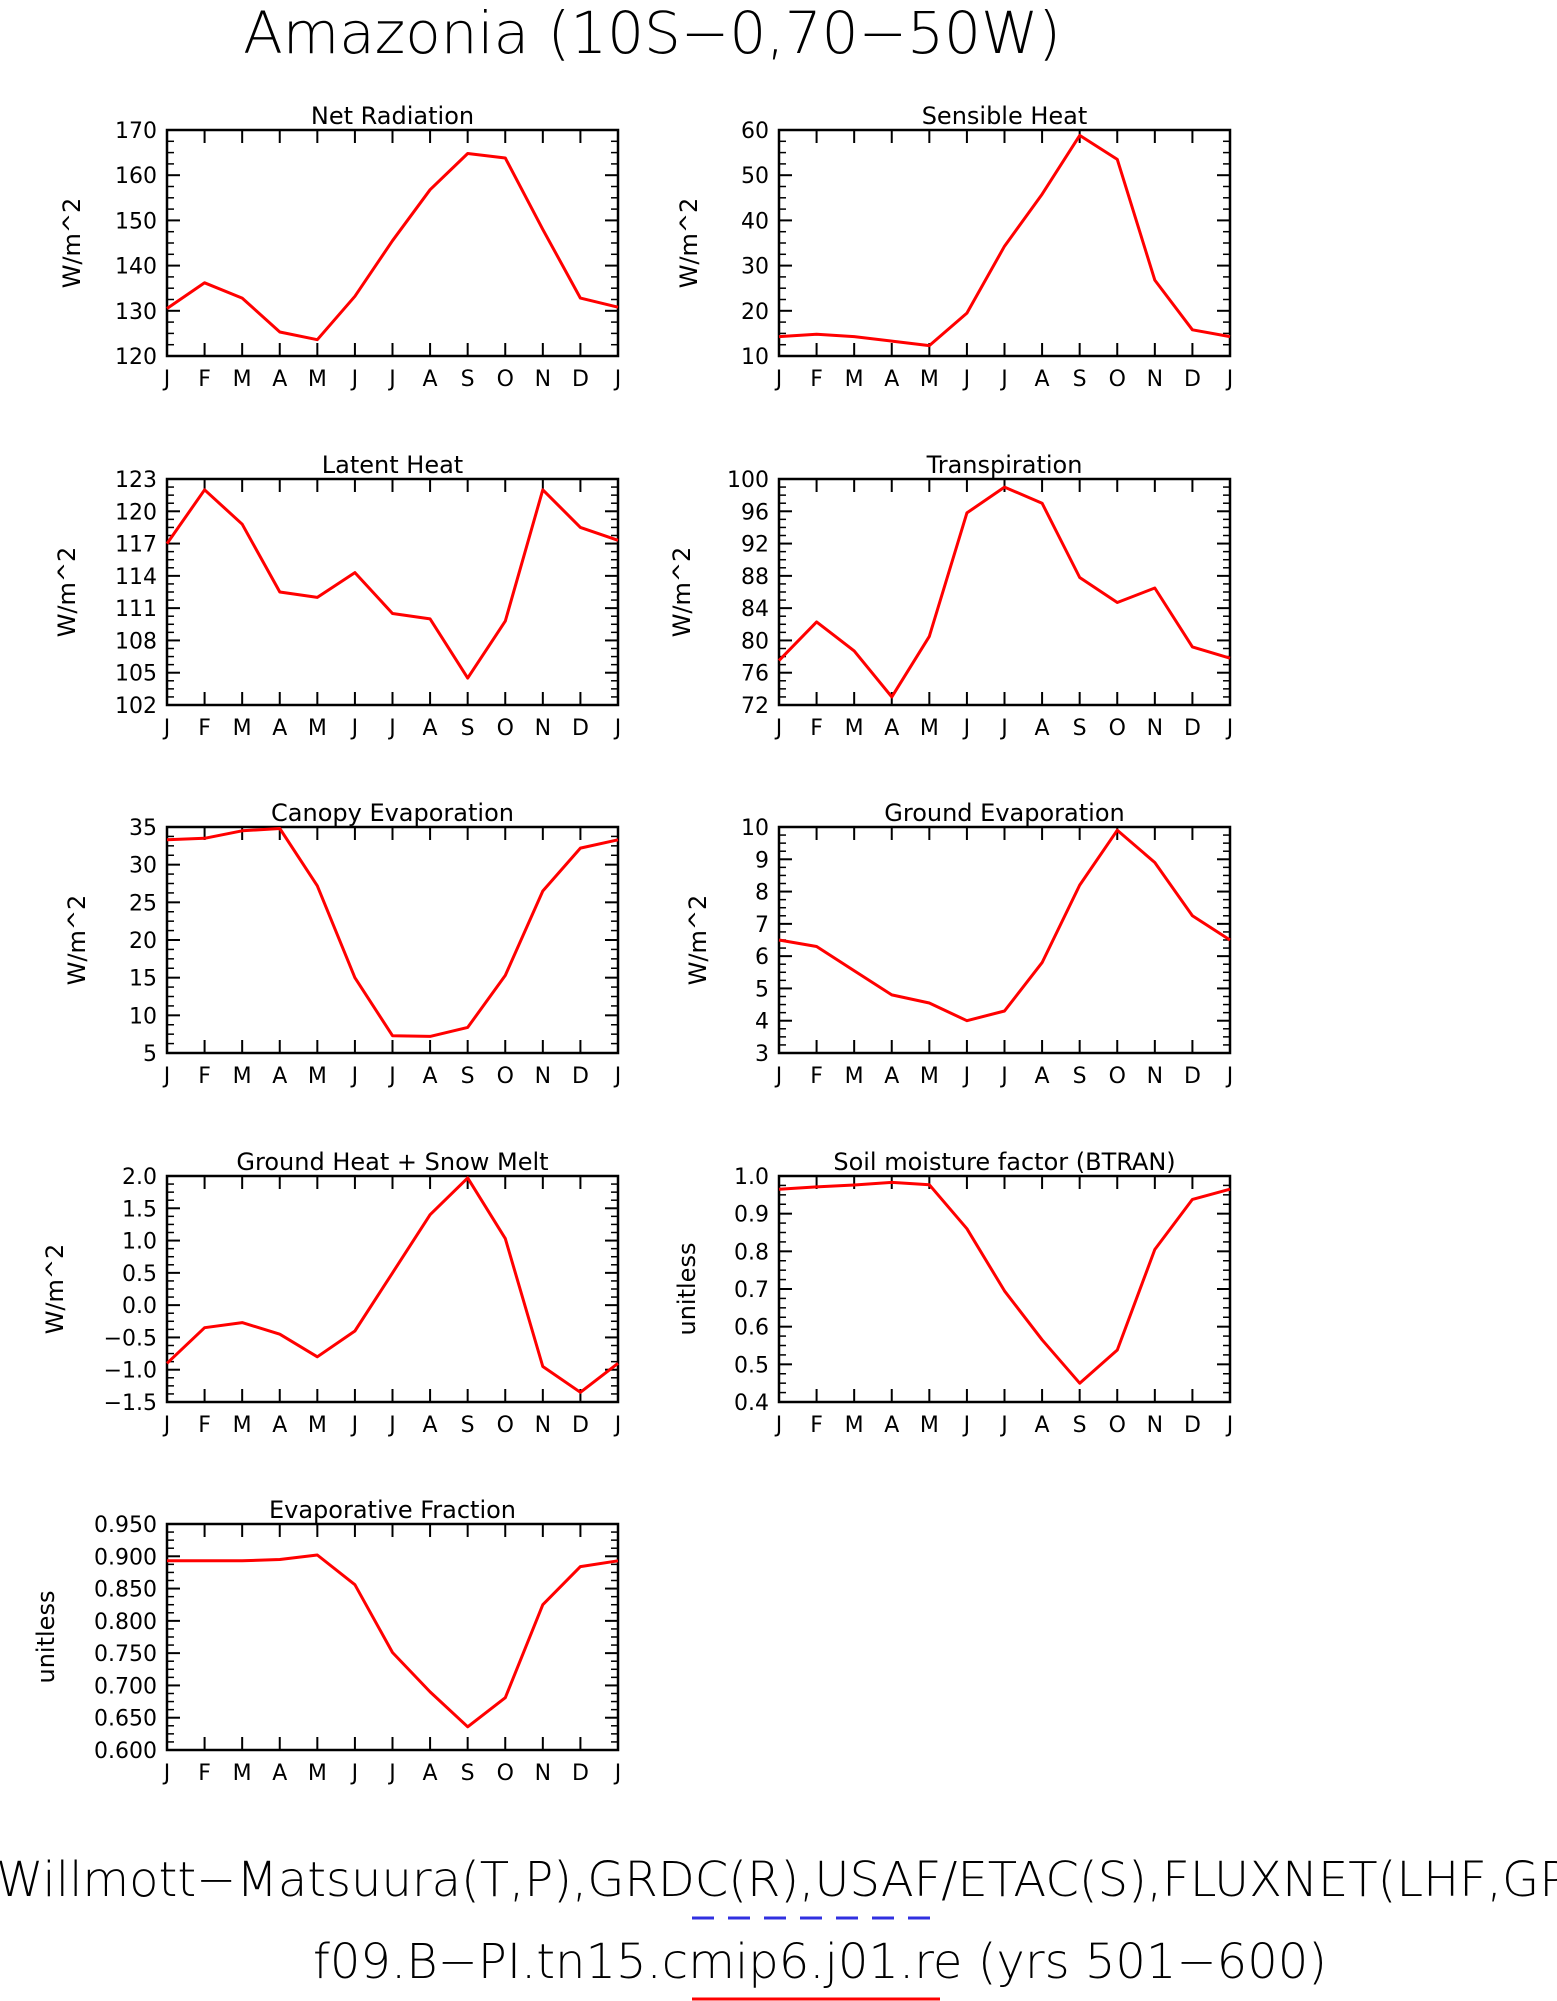 This screenshot has height=2001, width=1557. I want to click on chart-2-ytick-label: 60, so click(755, 131).